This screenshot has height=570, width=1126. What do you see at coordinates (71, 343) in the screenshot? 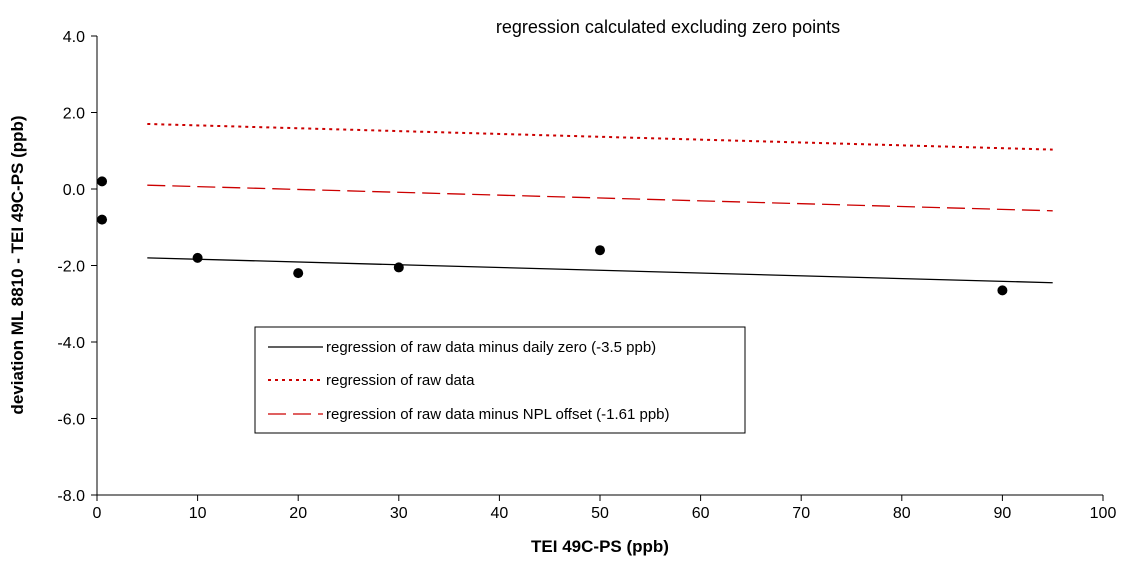
I see `y-tick-label: -4.0` at bounding box center [71, 343].